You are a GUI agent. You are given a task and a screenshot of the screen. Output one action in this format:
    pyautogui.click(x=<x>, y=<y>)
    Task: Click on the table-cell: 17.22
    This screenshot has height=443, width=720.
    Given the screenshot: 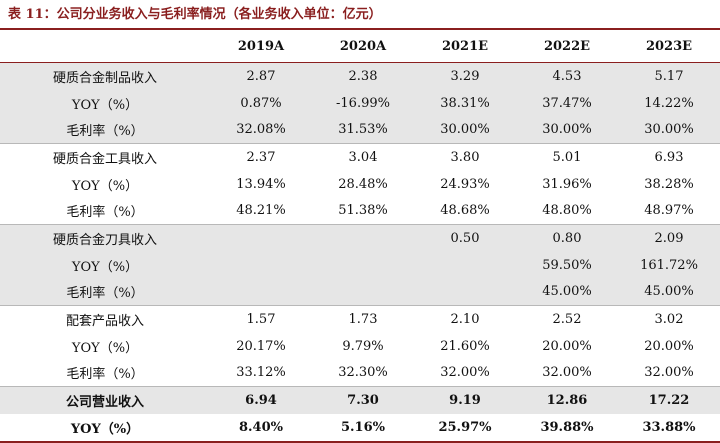 What is the action you would take?
    pyautogui.click(x=669, y=400)
    